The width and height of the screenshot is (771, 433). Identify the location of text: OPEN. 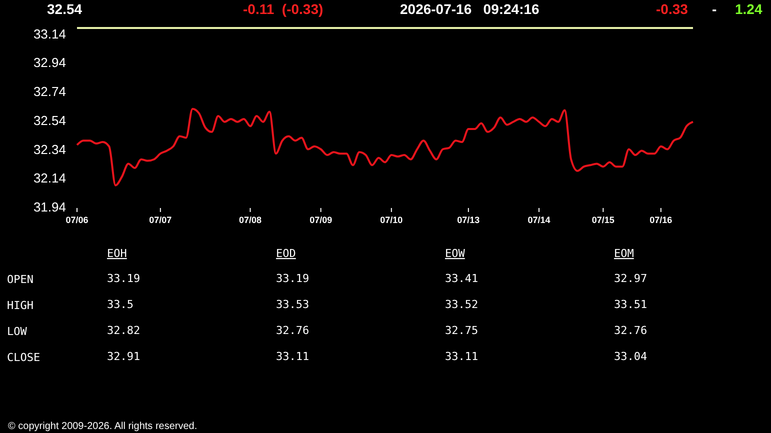
(20, 279).